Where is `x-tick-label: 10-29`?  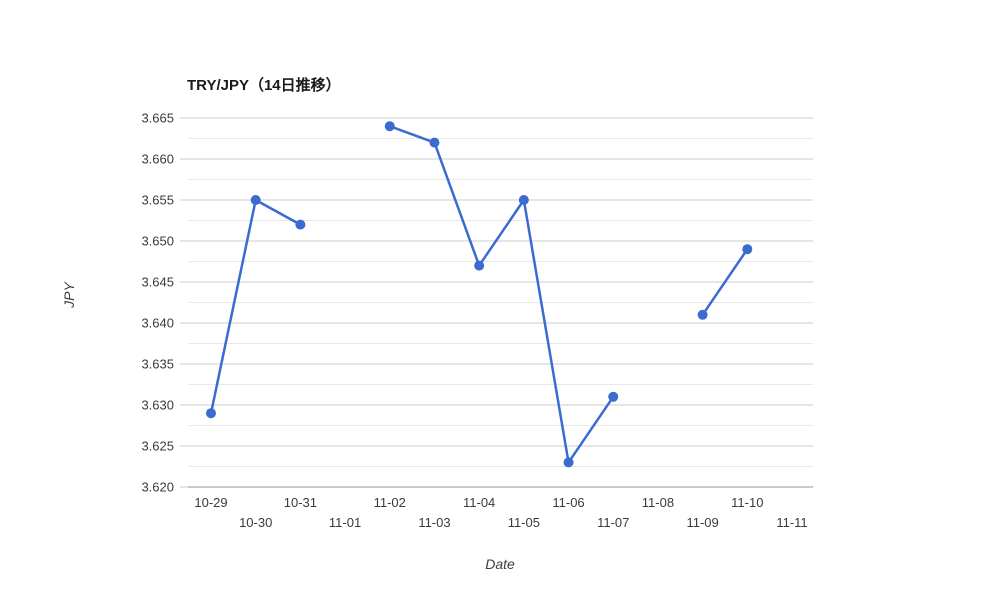 x-tick-label: 10-29 is located at coordinates (210, 502).